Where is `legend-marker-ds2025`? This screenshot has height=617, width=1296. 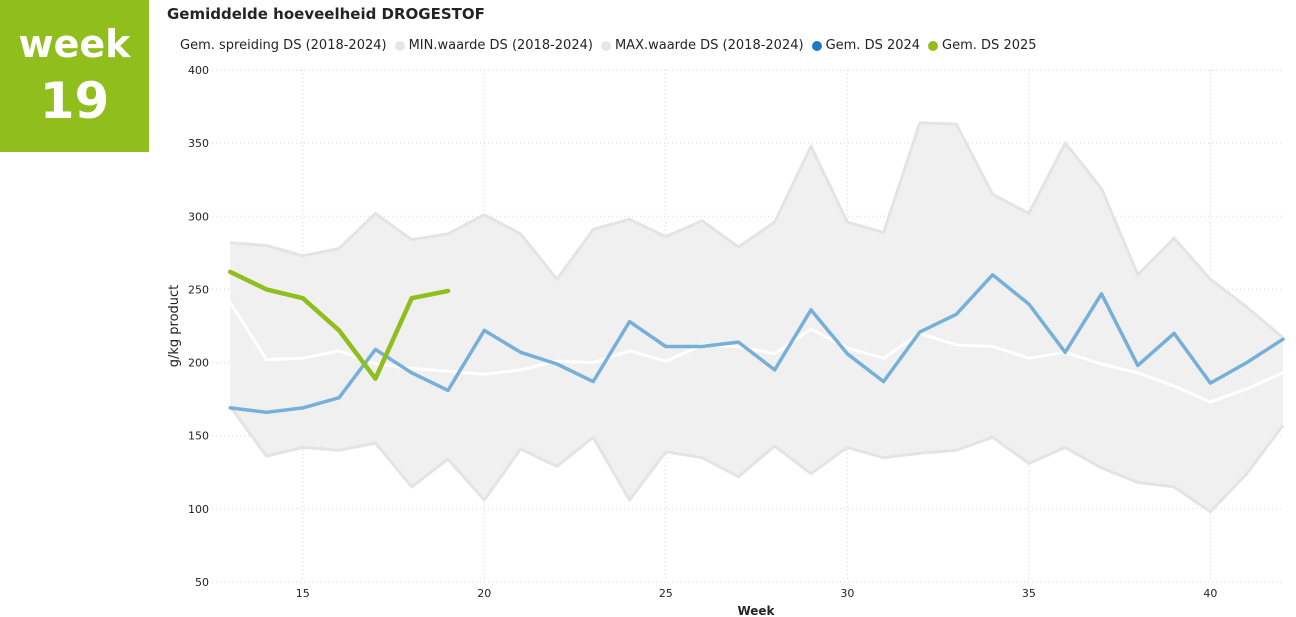 legend-marker-ds2025 is located at coordinates (933, 45).